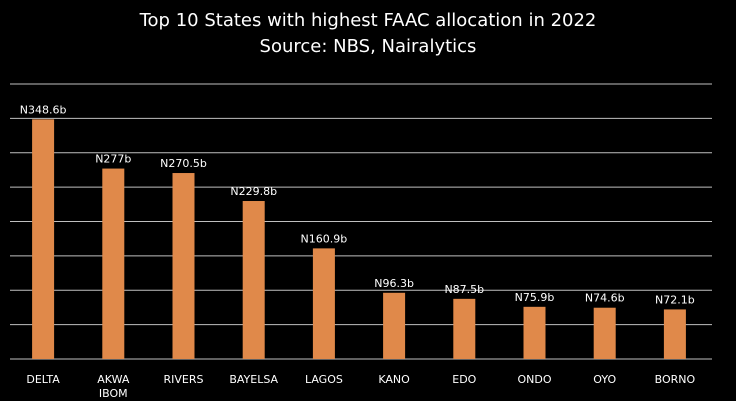  What do you see at coordinates (394, 379) in the screenshot?
I see `x-tick-label: KANO` at bounding box center [394, 379].